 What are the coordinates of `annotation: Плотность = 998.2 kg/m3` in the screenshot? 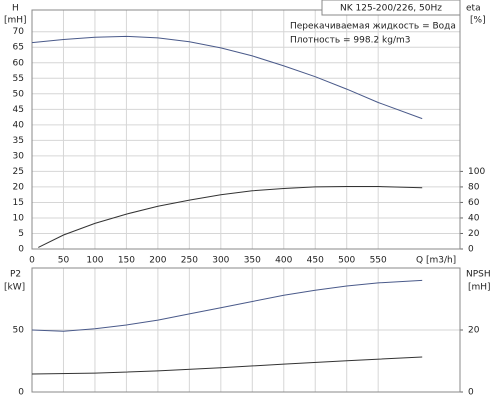 It's located at (350, 41).